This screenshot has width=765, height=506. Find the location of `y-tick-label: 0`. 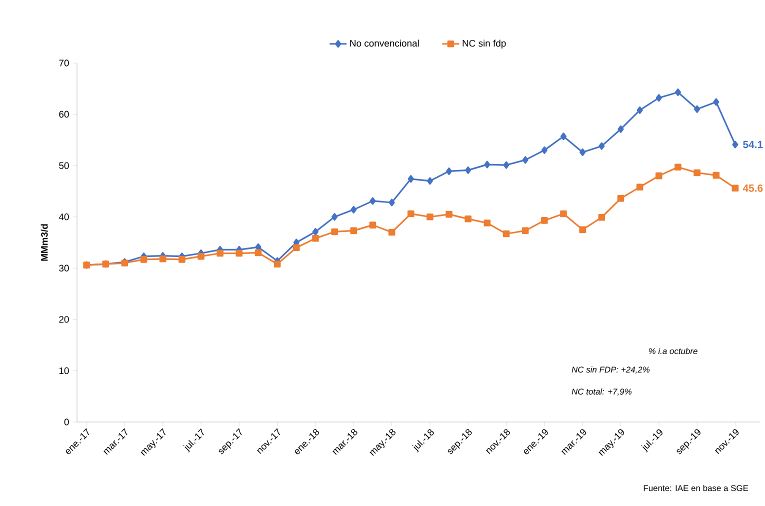

y-tick-label: 0 is located at coordinates (66, 422).